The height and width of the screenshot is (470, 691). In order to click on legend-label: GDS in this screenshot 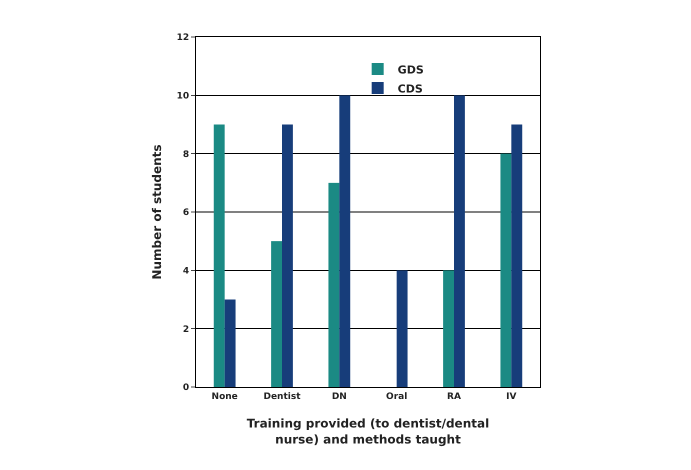, I will do `click(411, 69)`.